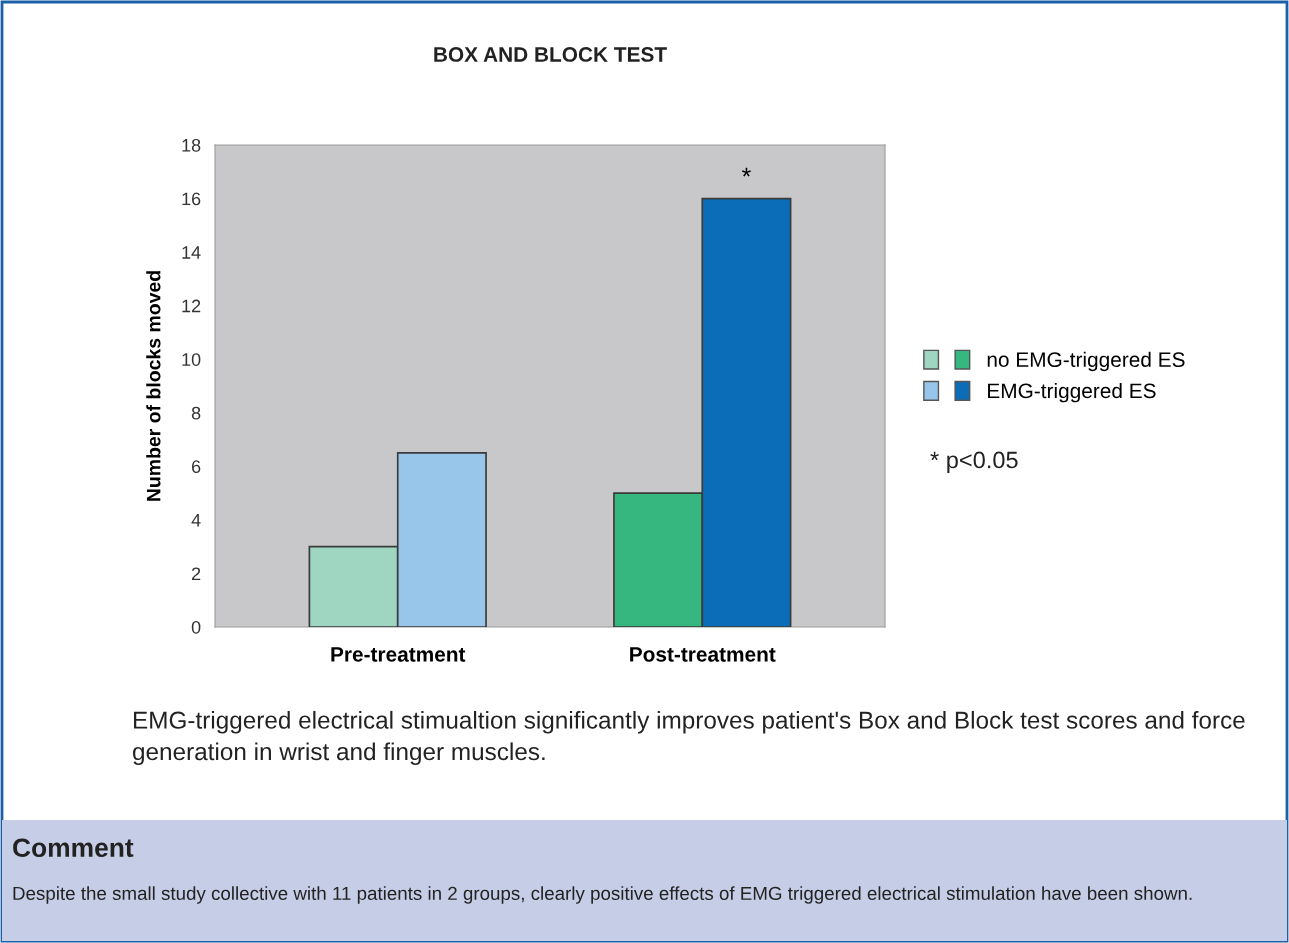 The height and width of the screenshot is (943, 1289). What do you see at coordinates (191, 145) in the screenshot?
I see `y-tick-label: 18` at bounding box center [191, 145].